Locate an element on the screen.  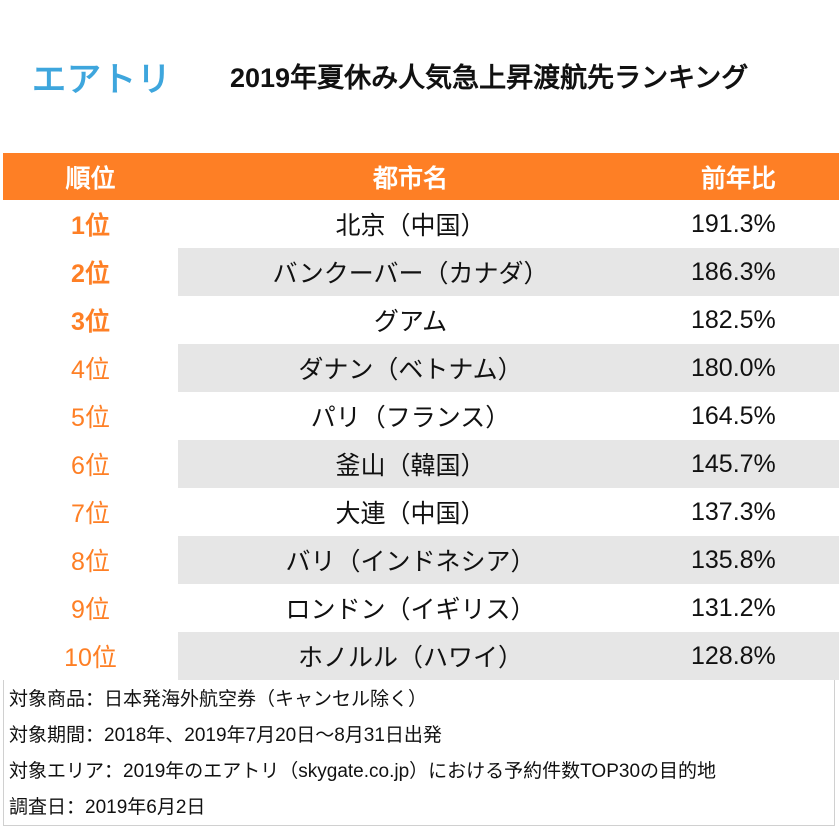
ratio-cell: 131.2% is located at coordinates (733, 607).